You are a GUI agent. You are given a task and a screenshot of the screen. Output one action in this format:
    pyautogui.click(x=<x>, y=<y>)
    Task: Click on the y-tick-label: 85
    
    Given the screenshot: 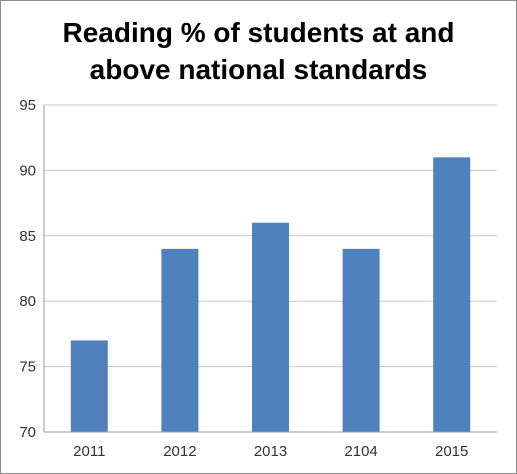 What is the action you would take?
    pyautogui.click(x=27, y=236)
    